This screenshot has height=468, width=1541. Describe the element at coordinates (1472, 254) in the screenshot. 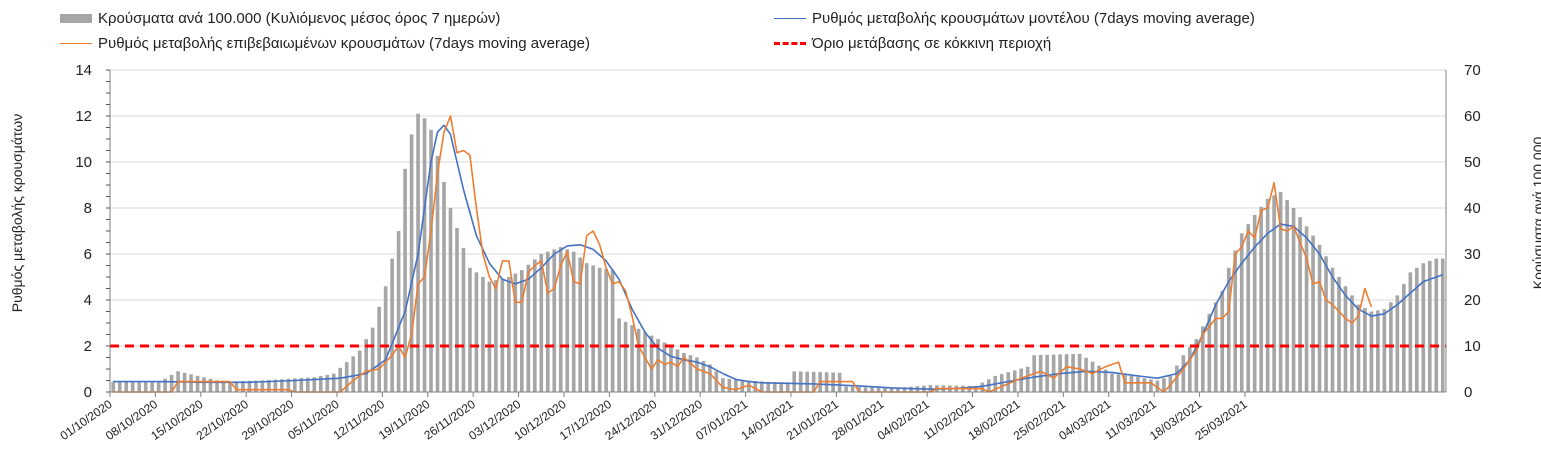

I see `y-right-tick-label: 30` at that location.